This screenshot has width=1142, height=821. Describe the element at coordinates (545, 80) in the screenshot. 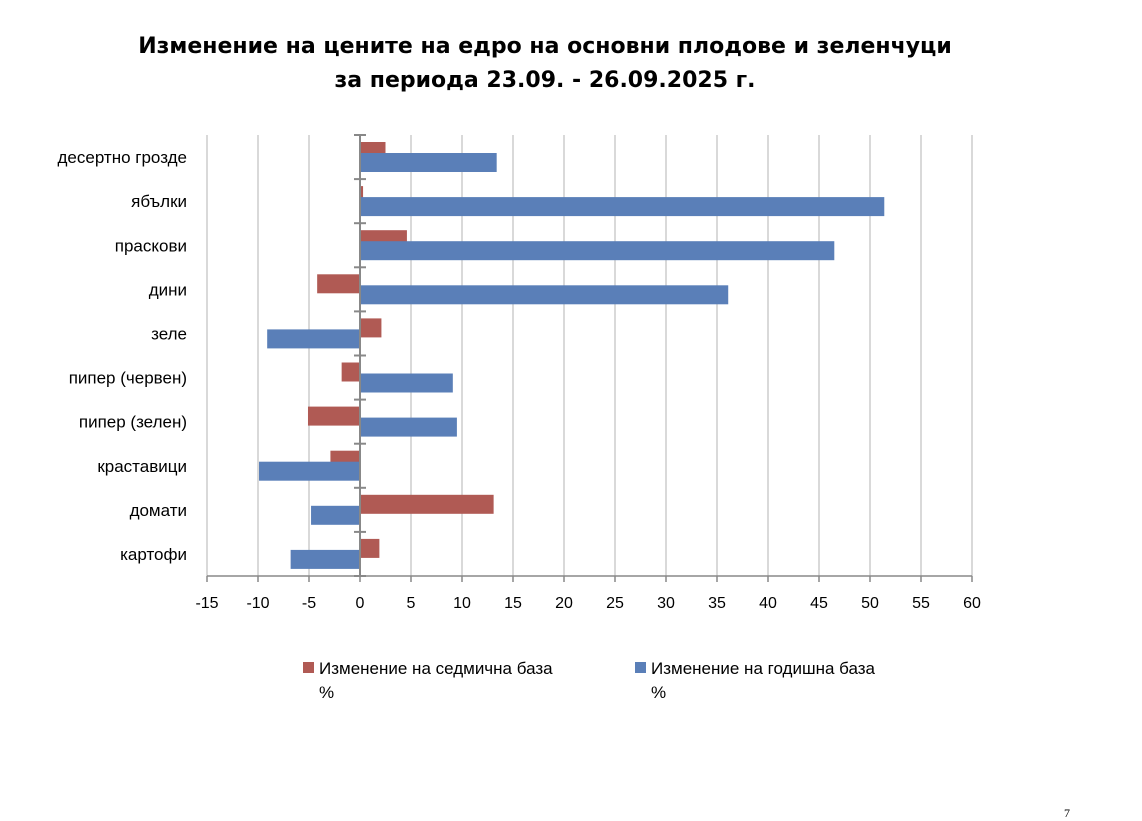

I see `chart-subtitle: за периода 23.09. - 26.09.2025 г.` at that location.